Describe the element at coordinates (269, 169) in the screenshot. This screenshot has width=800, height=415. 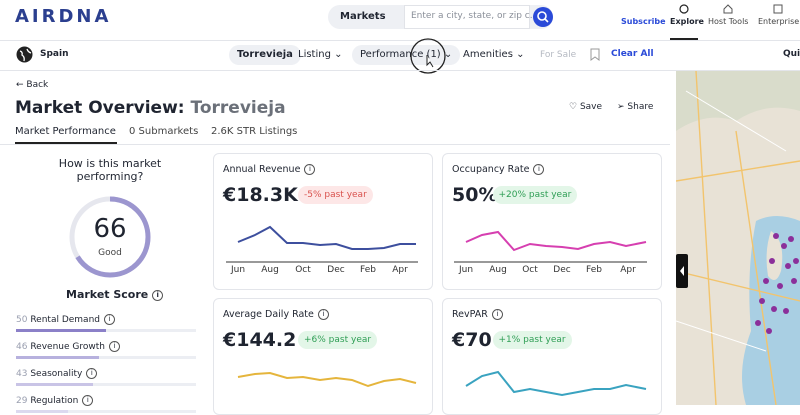
I see `card-title: Annual Revenue i` at that location.